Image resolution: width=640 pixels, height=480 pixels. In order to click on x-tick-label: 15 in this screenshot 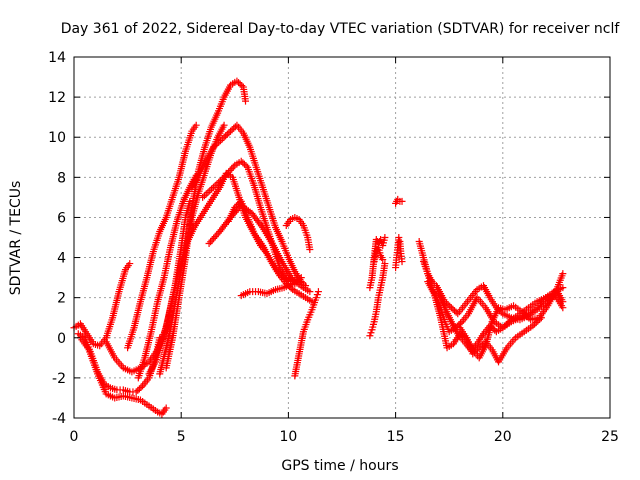, I will do `click(396, 437)`.